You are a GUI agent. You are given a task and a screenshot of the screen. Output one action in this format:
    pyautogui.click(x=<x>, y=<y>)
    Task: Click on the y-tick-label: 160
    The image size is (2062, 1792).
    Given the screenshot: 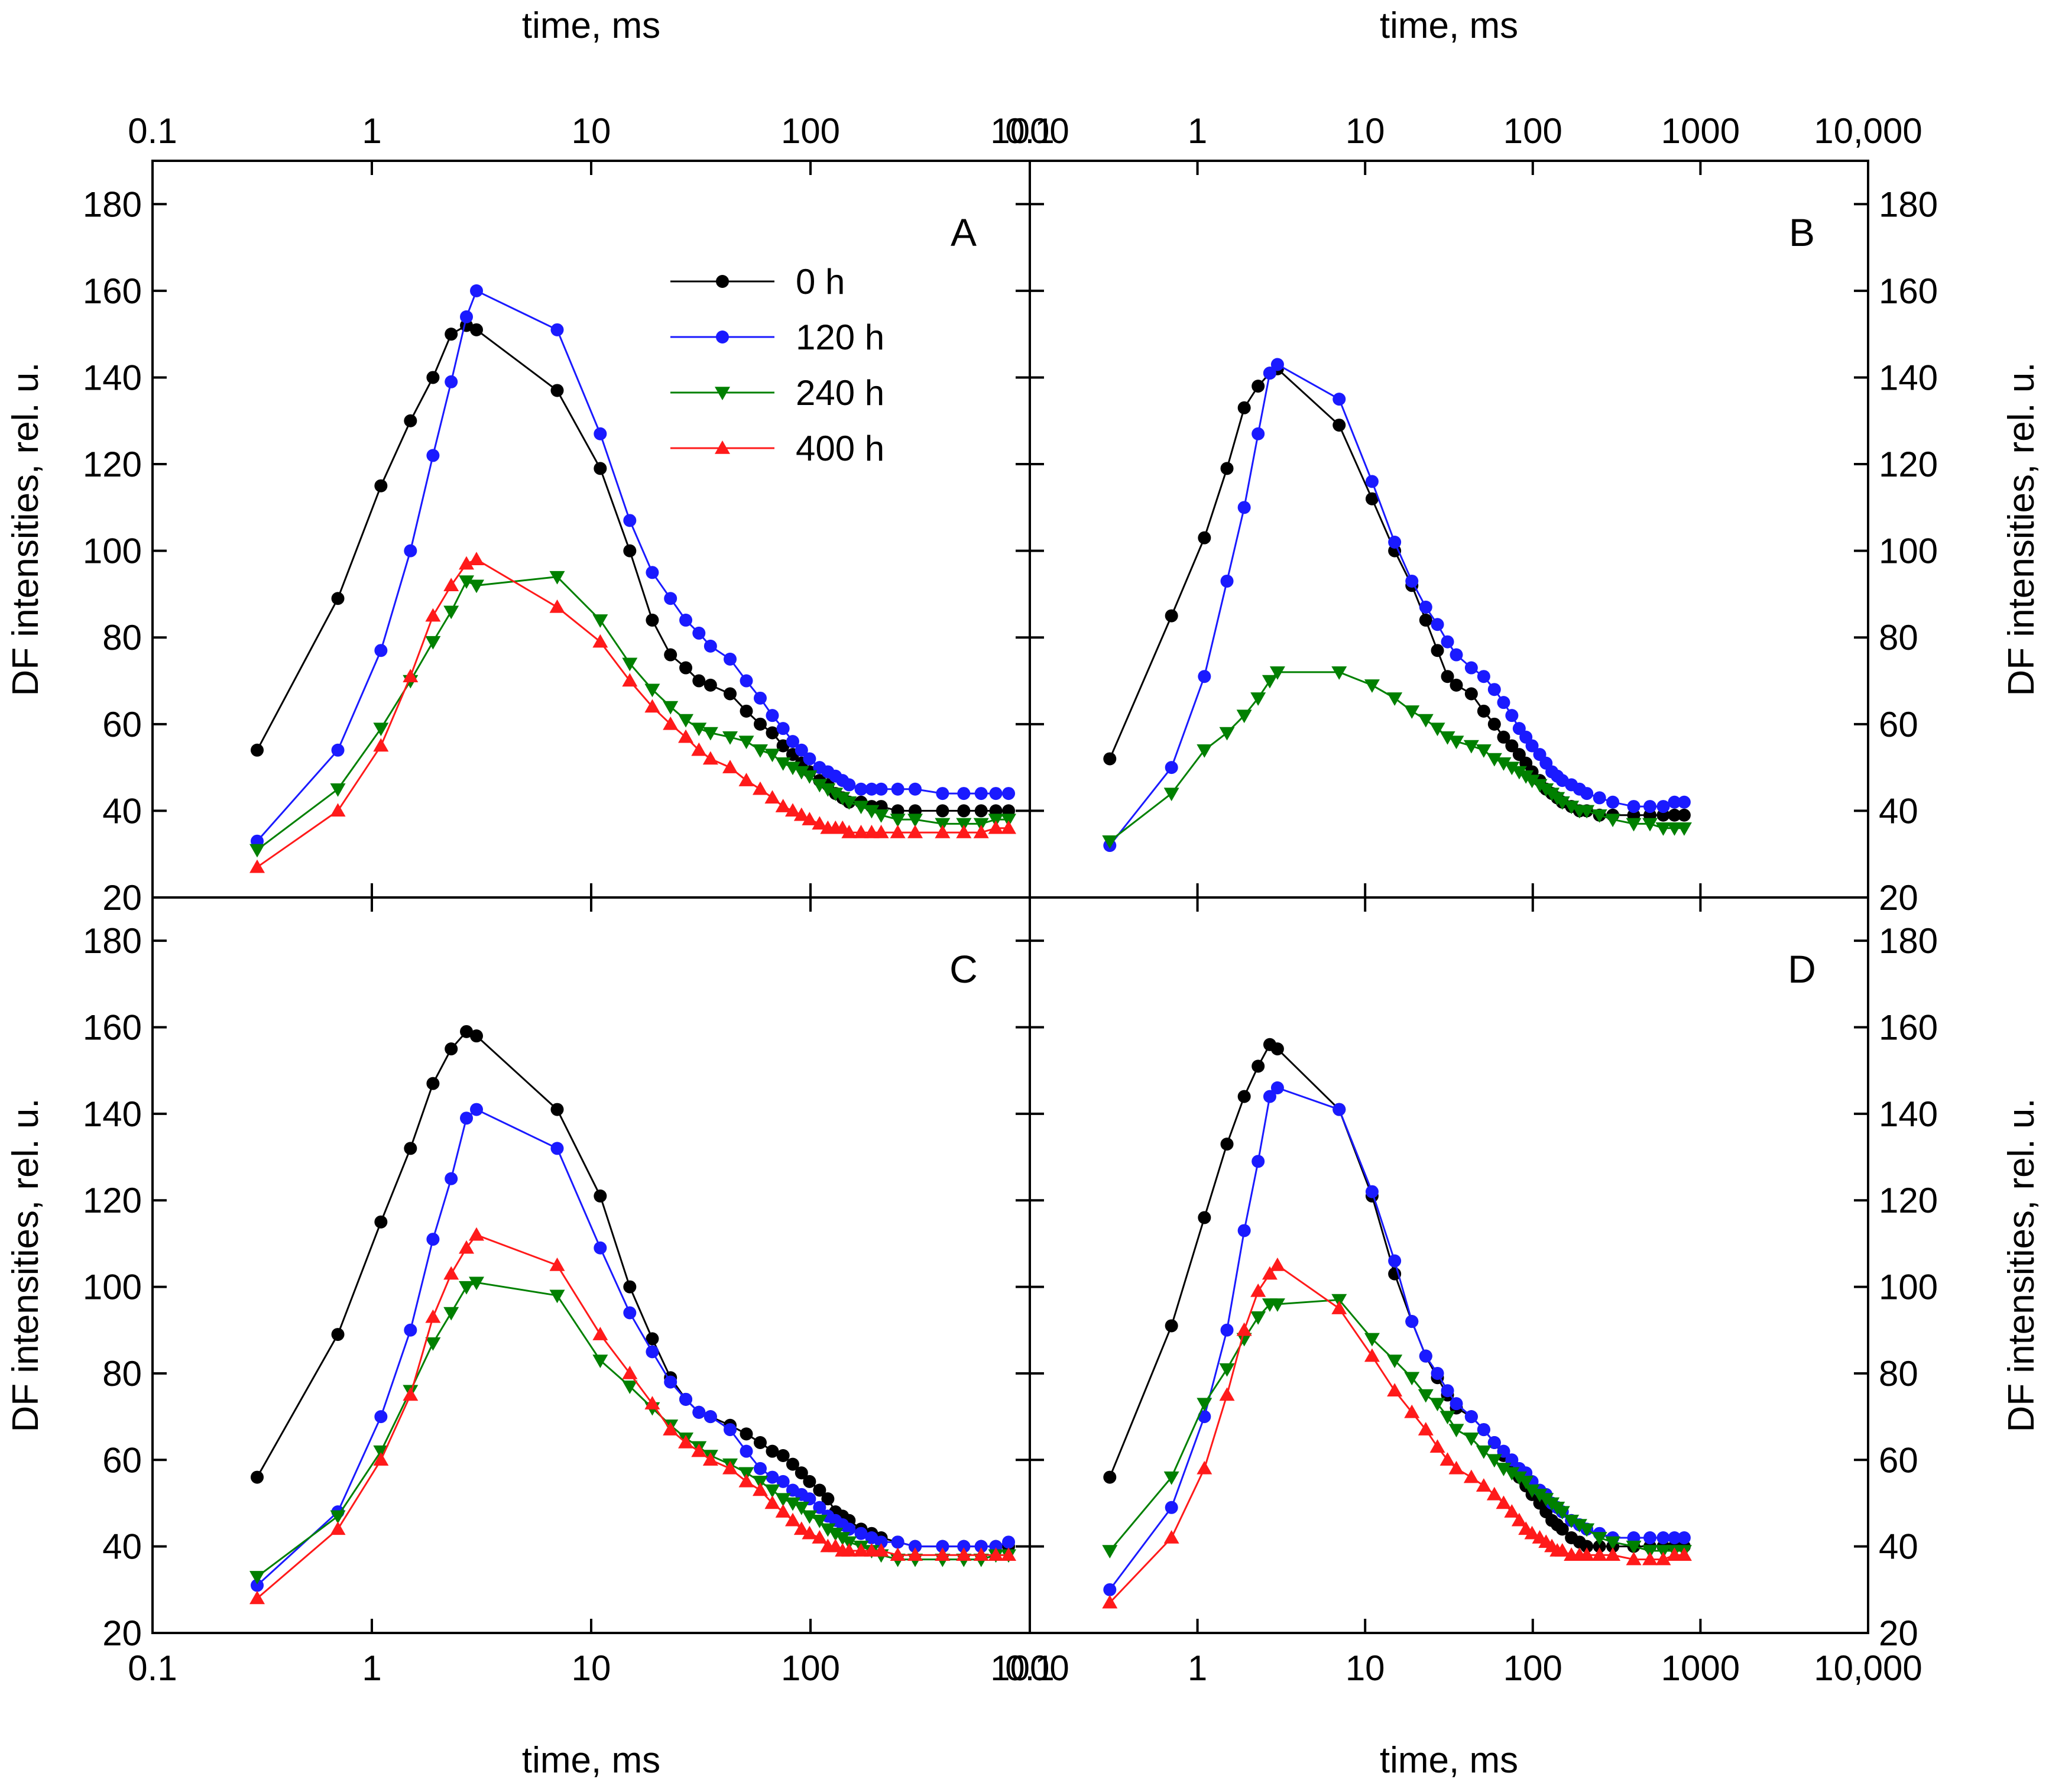 What is the action you would take?
    pyautogui.click(x=113, y=291)
    